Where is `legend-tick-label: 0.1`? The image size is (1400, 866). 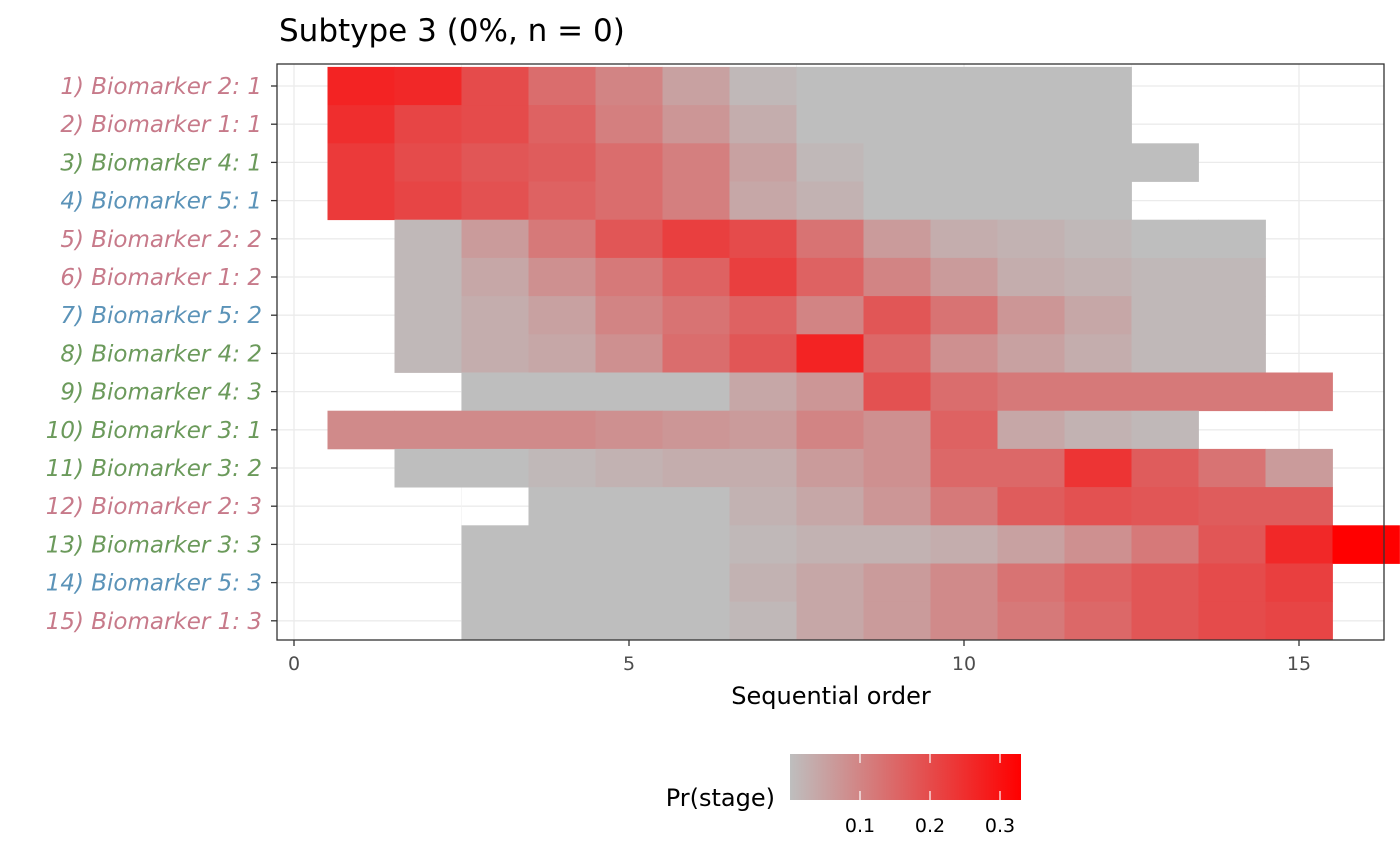 legend-tick-label: 0.1 is located at coordinates (860, 826).